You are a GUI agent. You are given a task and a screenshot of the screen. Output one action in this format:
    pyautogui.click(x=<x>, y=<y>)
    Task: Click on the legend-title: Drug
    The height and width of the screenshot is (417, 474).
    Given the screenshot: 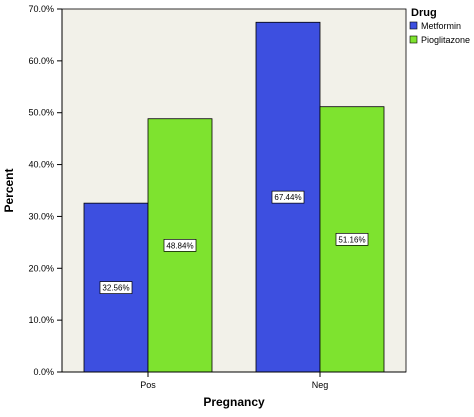 What is the action you would take?
    pyautogui.click(x=424, y=13)
    